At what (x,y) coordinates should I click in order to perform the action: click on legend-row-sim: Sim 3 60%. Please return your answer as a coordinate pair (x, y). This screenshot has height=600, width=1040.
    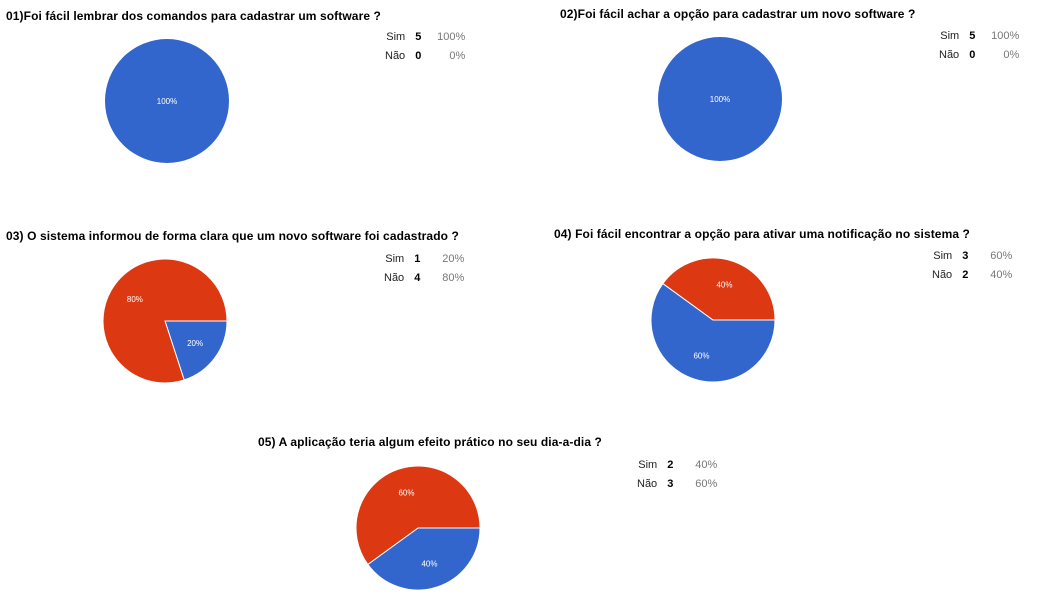
    Looking at the image, I should click on (972, 259).